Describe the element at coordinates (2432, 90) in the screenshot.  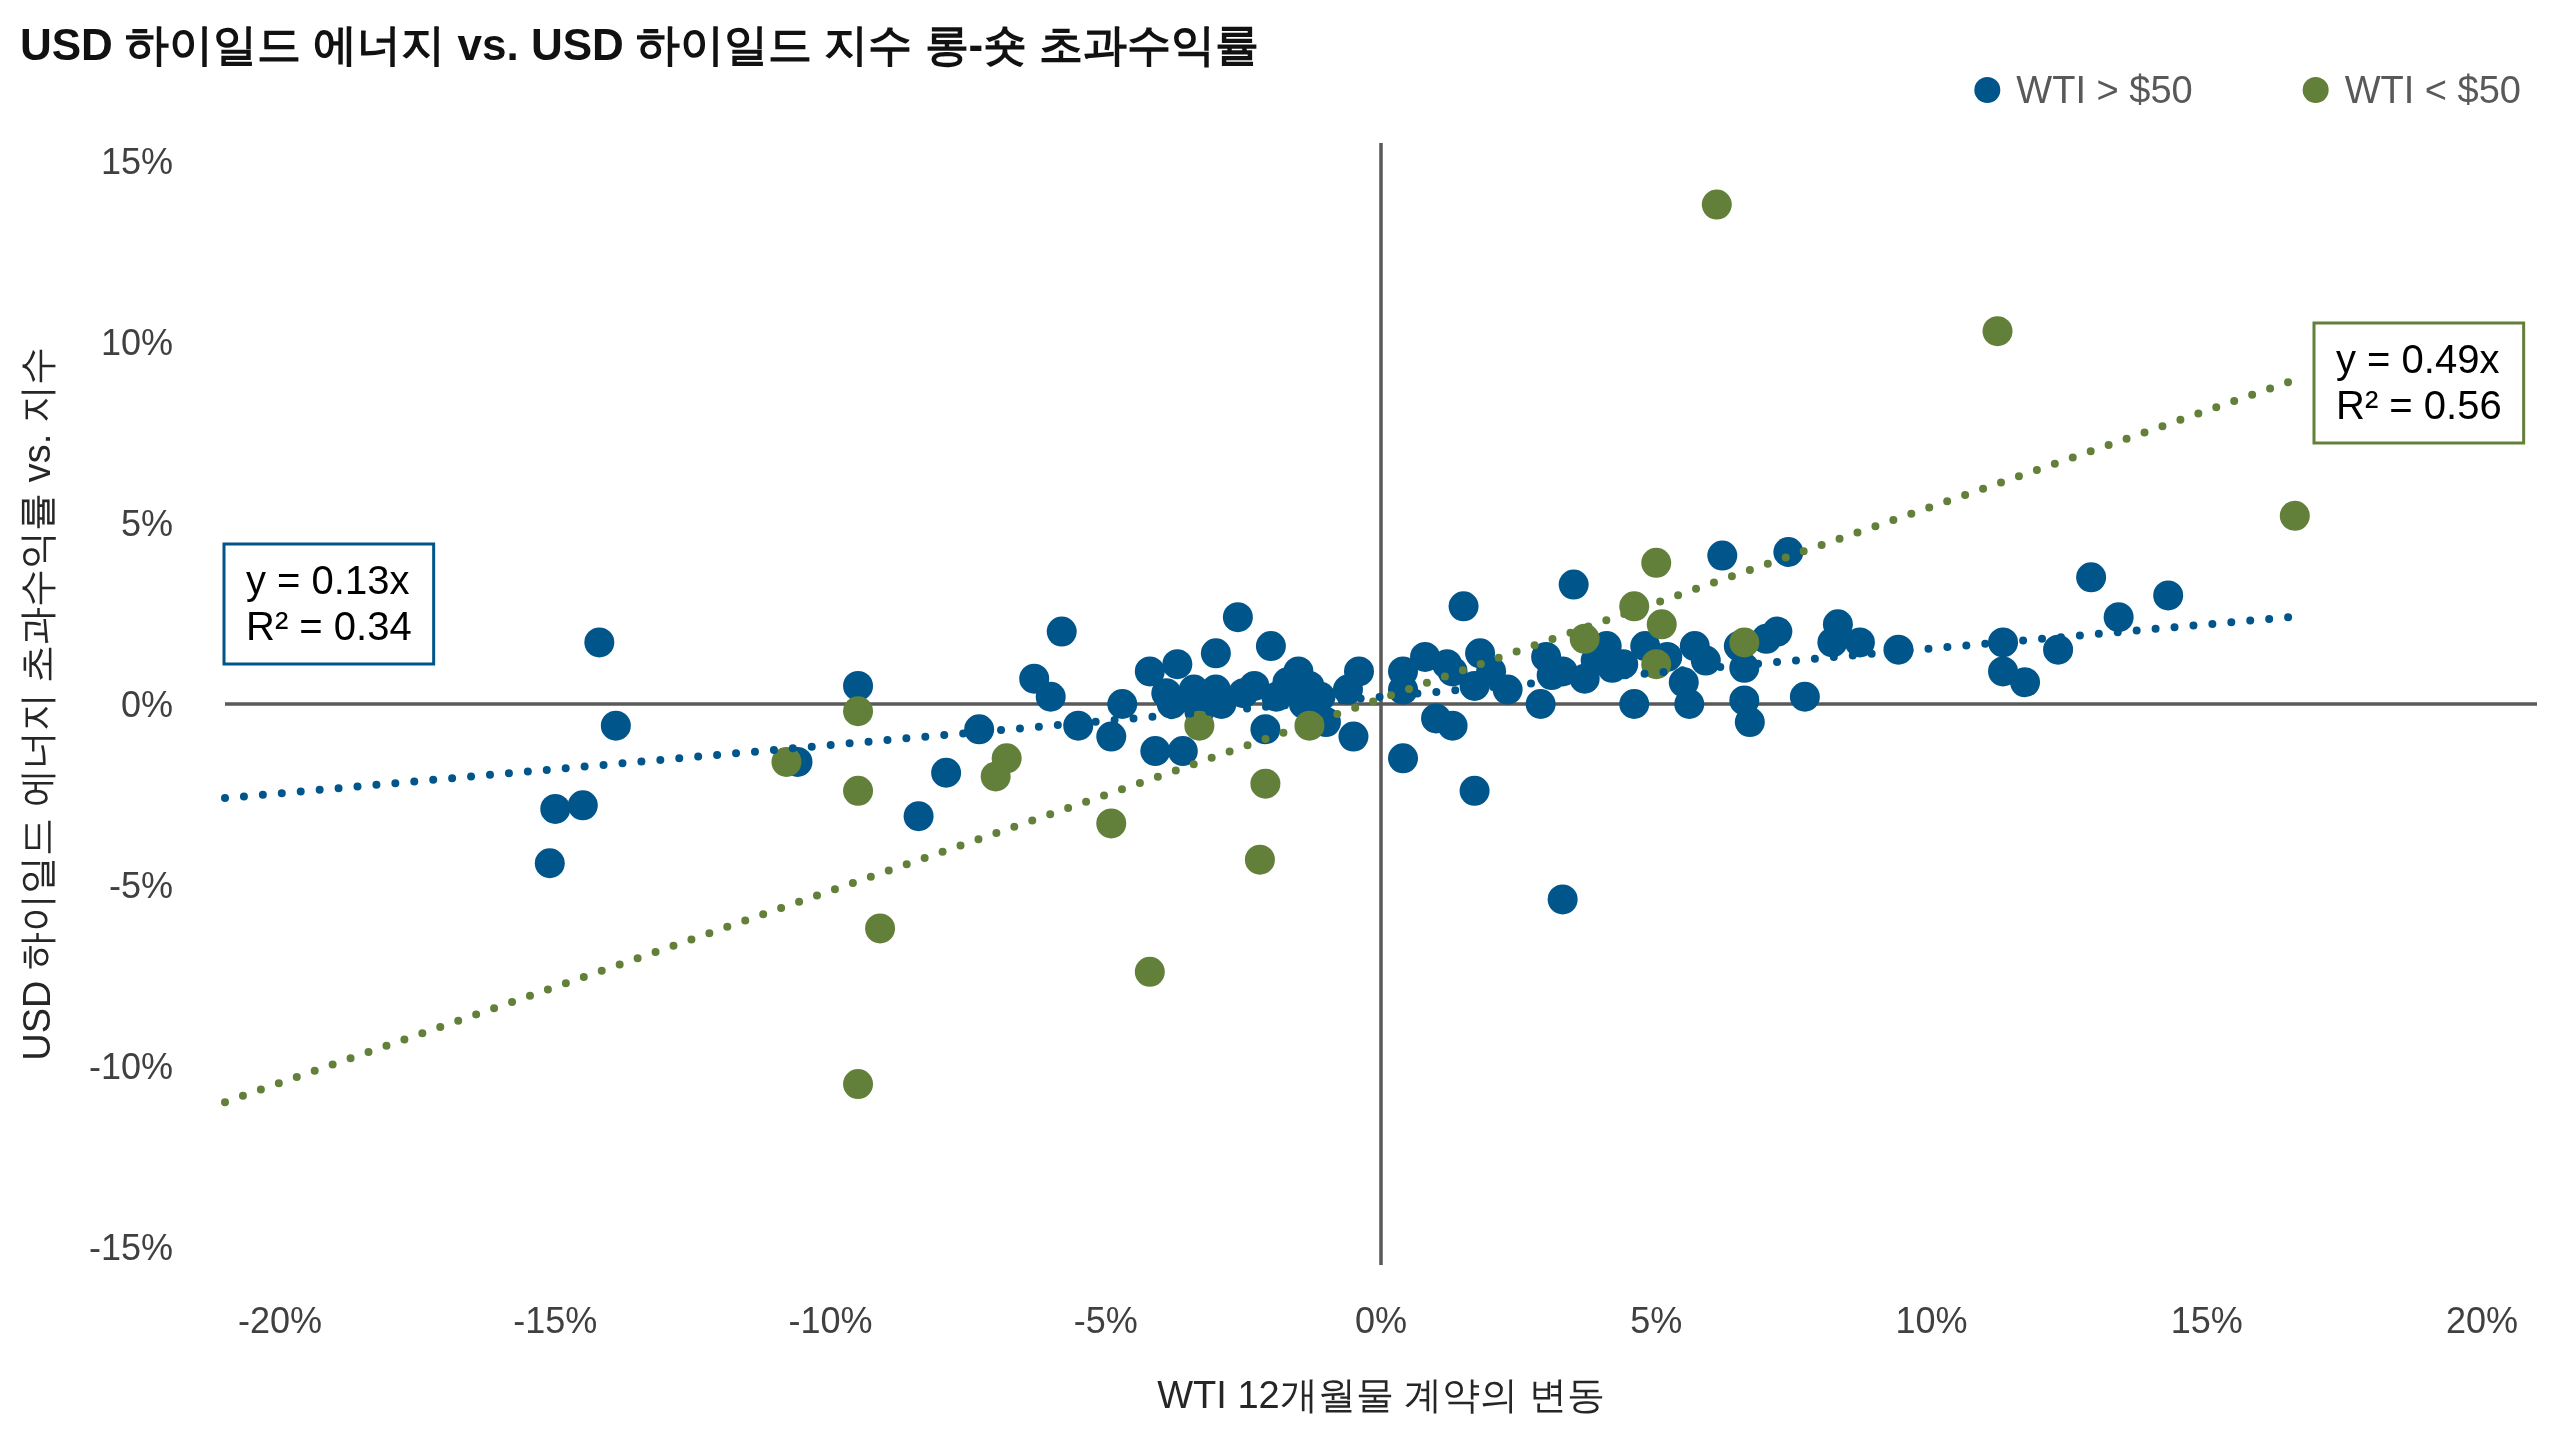
I see `legend-label: WTI < $50` at that location.